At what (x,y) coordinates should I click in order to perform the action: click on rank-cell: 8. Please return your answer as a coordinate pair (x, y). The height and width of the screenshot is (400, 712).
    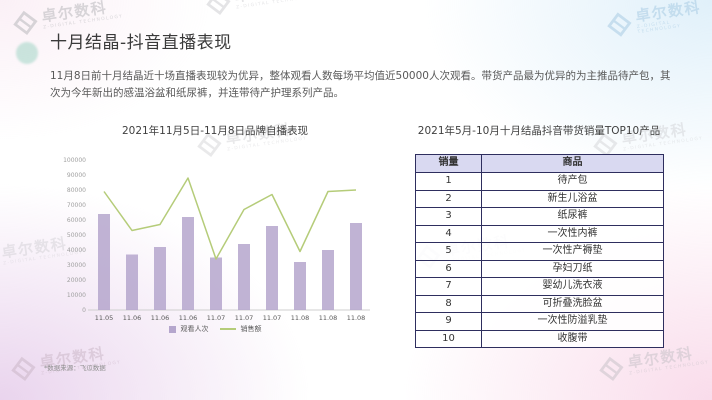
    Looking at the image, I should click on (448, 303).